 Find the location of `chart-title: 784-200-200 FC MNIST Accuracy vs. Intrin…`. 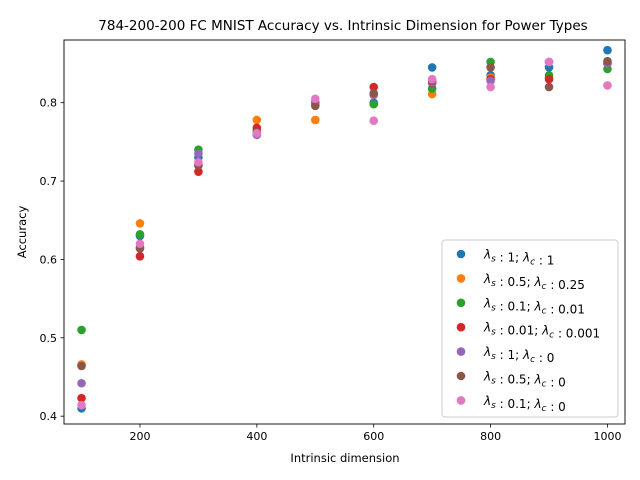

chart-title: 784-200-200 FC MNIST Accuracy vs. Intrin… is located at coordinates (342, 26).